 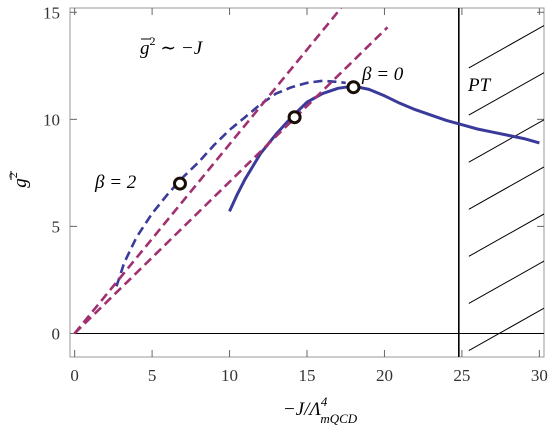 I want to click on x-tick-label: 0, so click(x=74, y=375).